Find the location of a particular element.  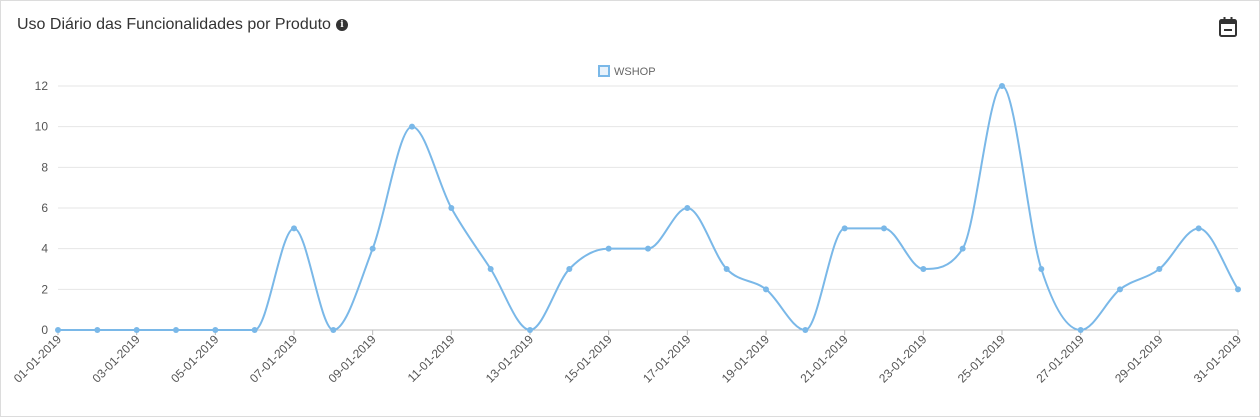

y-tick-label: 2 is located at coordinates (44, 289).